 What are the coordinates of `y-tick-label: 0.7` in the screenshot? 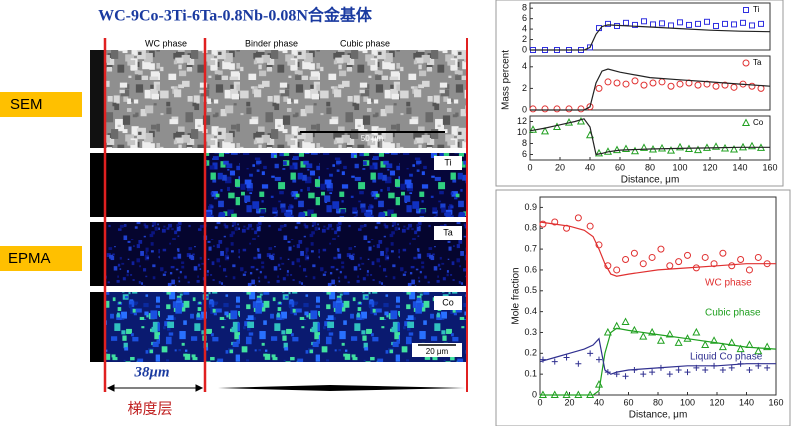 It's located at (530, 248).